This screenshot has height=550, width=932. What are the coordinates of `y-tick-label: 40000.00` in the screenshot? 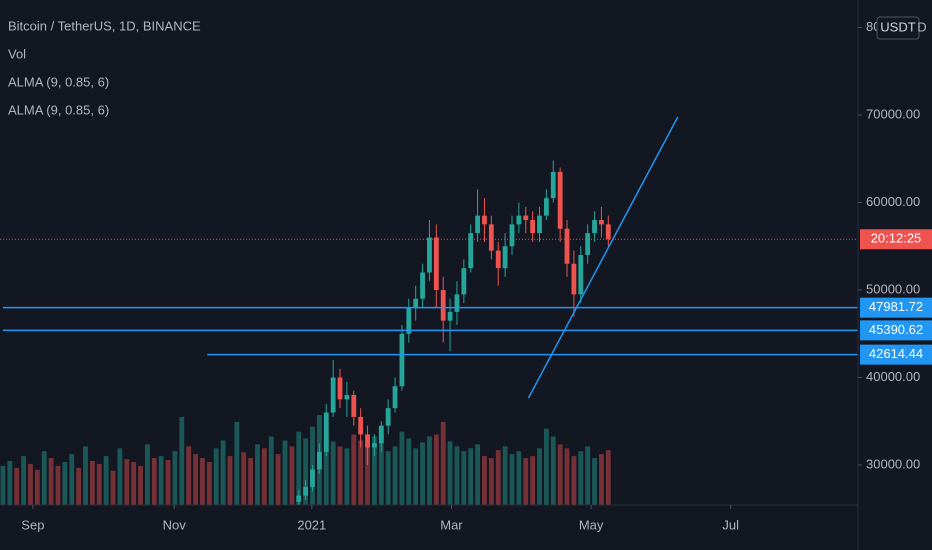 It's located at (893, 376).